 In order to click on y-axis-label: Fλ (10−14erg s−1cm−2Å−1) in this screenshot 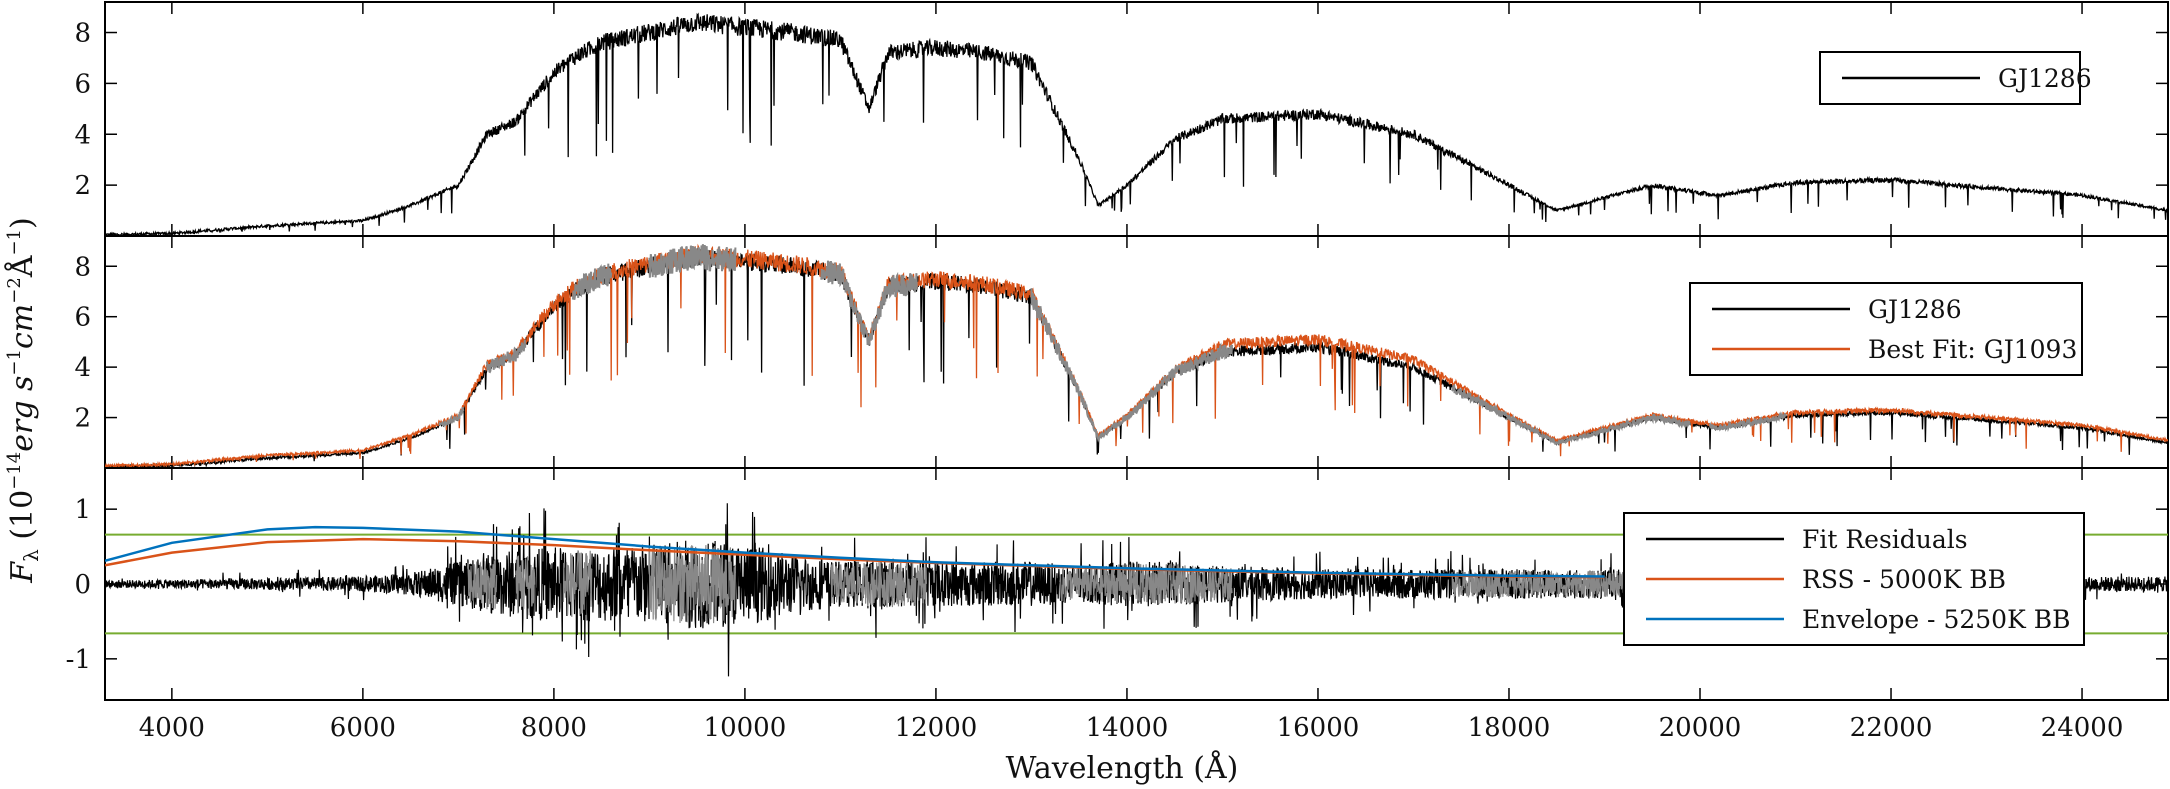, I will do `click(23, 400)`.